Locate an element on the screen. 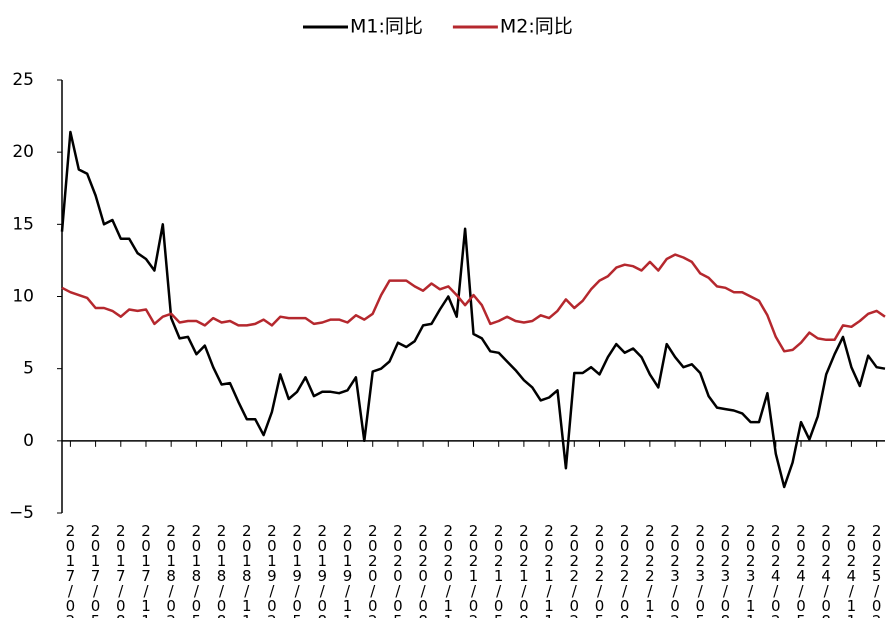 Image resolution: width=890 pixels, height=618 pixels. x-tick-label: 2018/08 is located at coordinates (222, 570).